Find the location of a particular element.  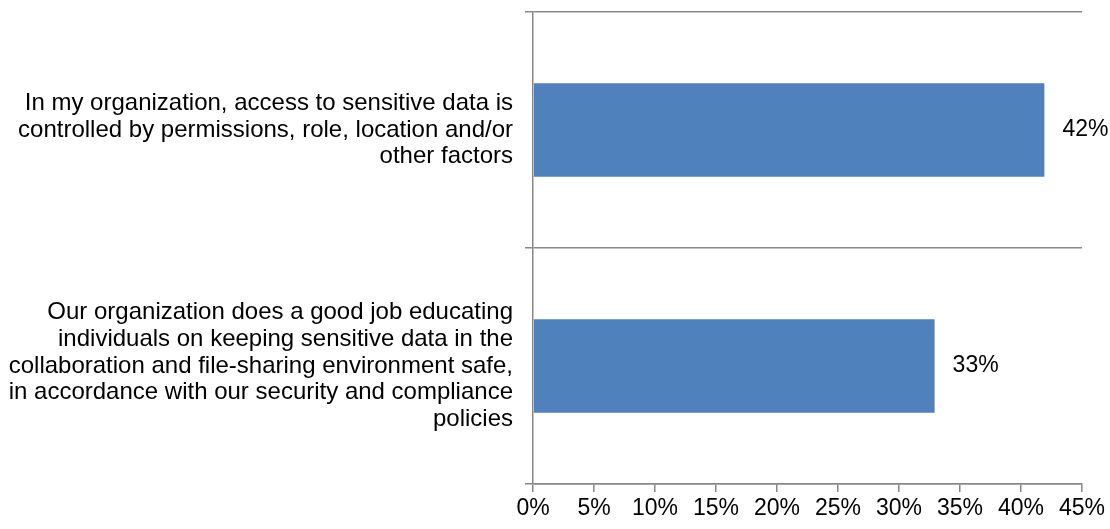

data-label: 33% is located at coordinates (975, 364).